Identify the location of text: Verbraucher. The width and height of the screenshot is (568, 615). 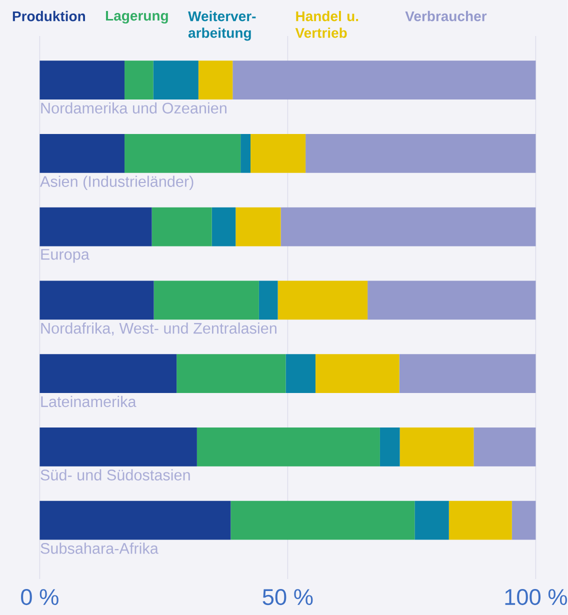
(446, 16).